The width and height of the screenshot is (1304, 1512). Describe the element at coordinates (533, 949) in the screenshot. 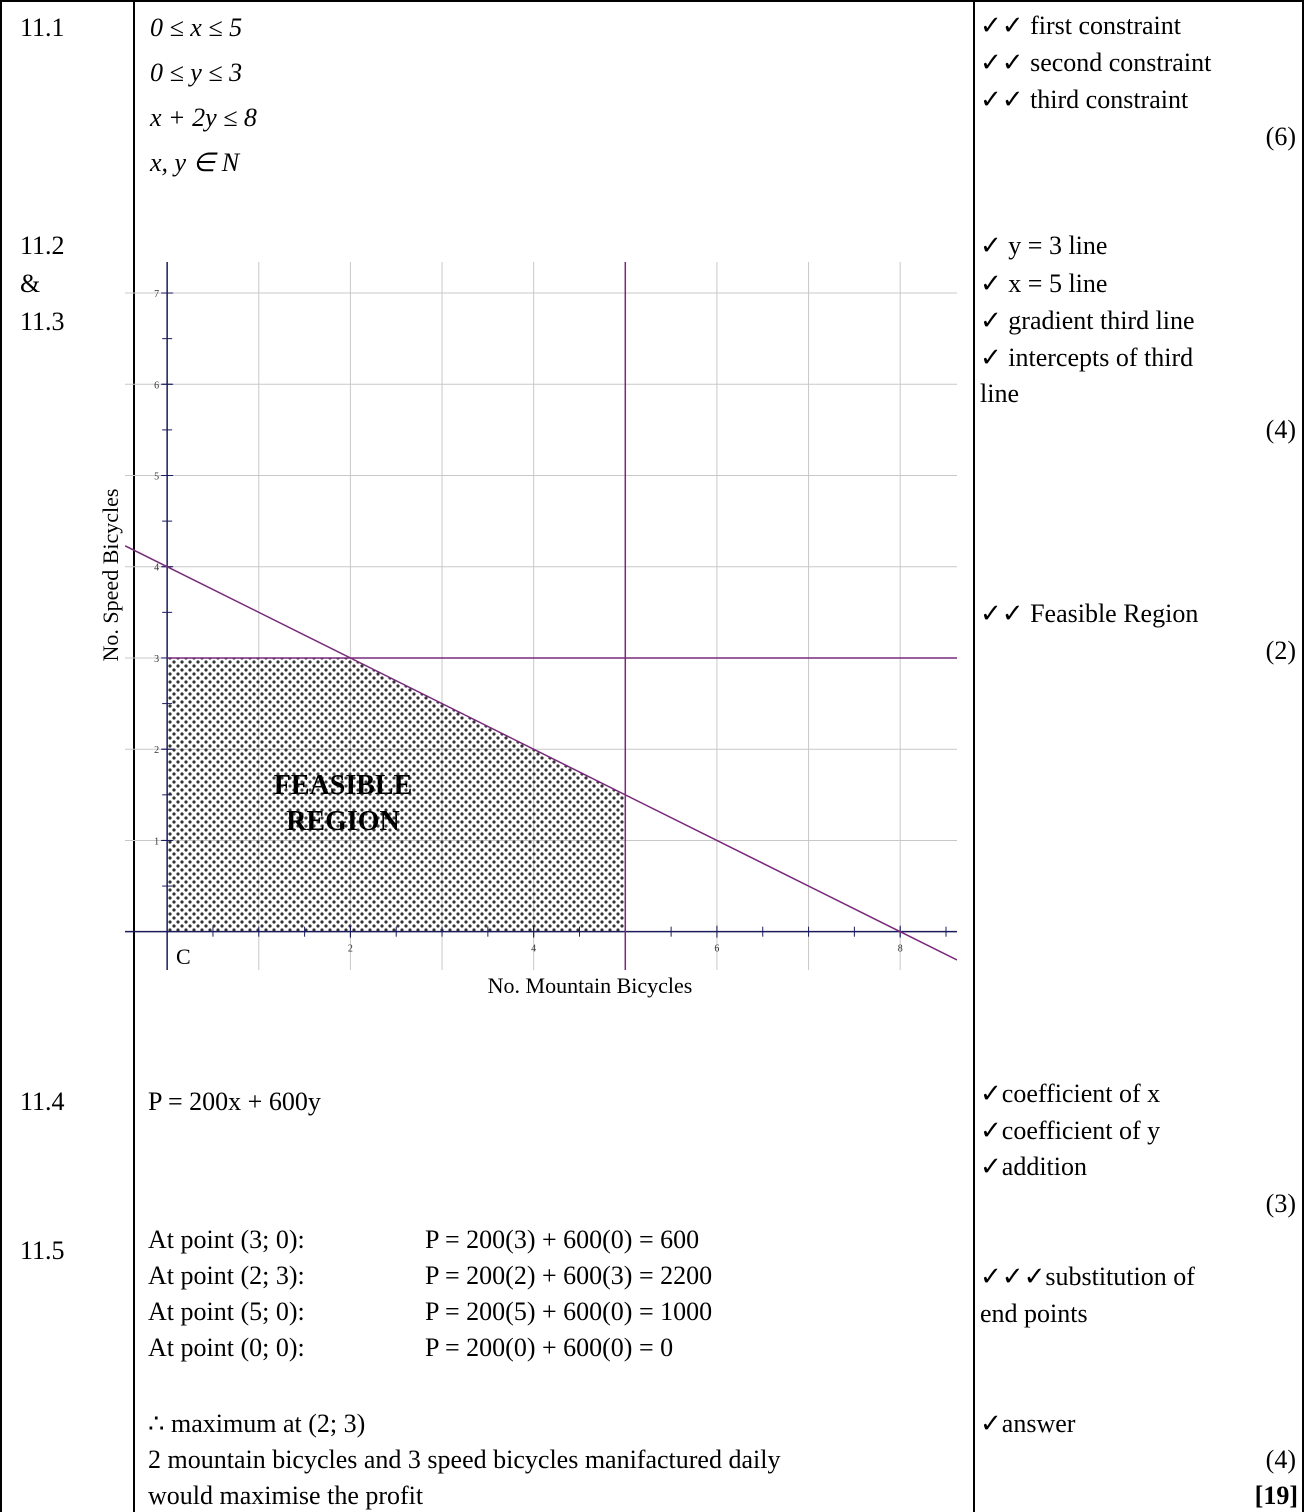

I see `x-tick-label: 4` at that location.